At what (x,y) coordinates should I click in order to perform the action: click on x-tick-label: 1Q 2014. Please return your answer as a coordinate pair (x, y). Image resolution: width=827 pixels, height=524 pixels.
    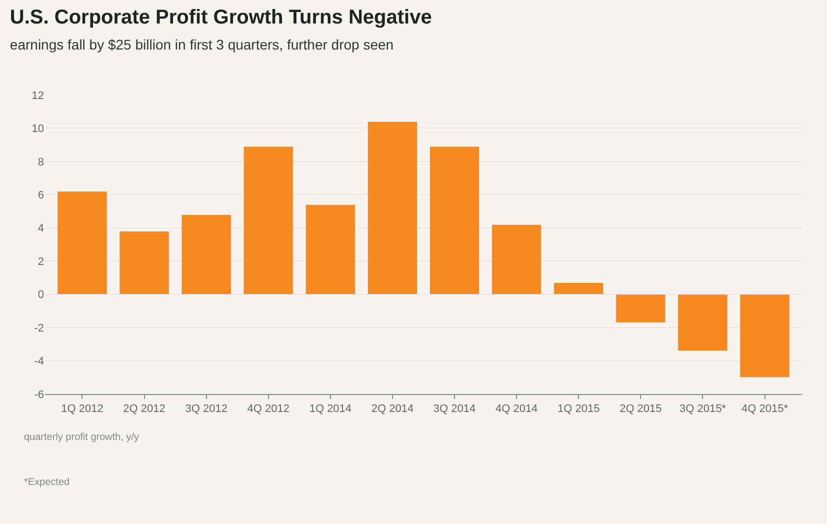
    Looking at the image, I should click on (330, 409).